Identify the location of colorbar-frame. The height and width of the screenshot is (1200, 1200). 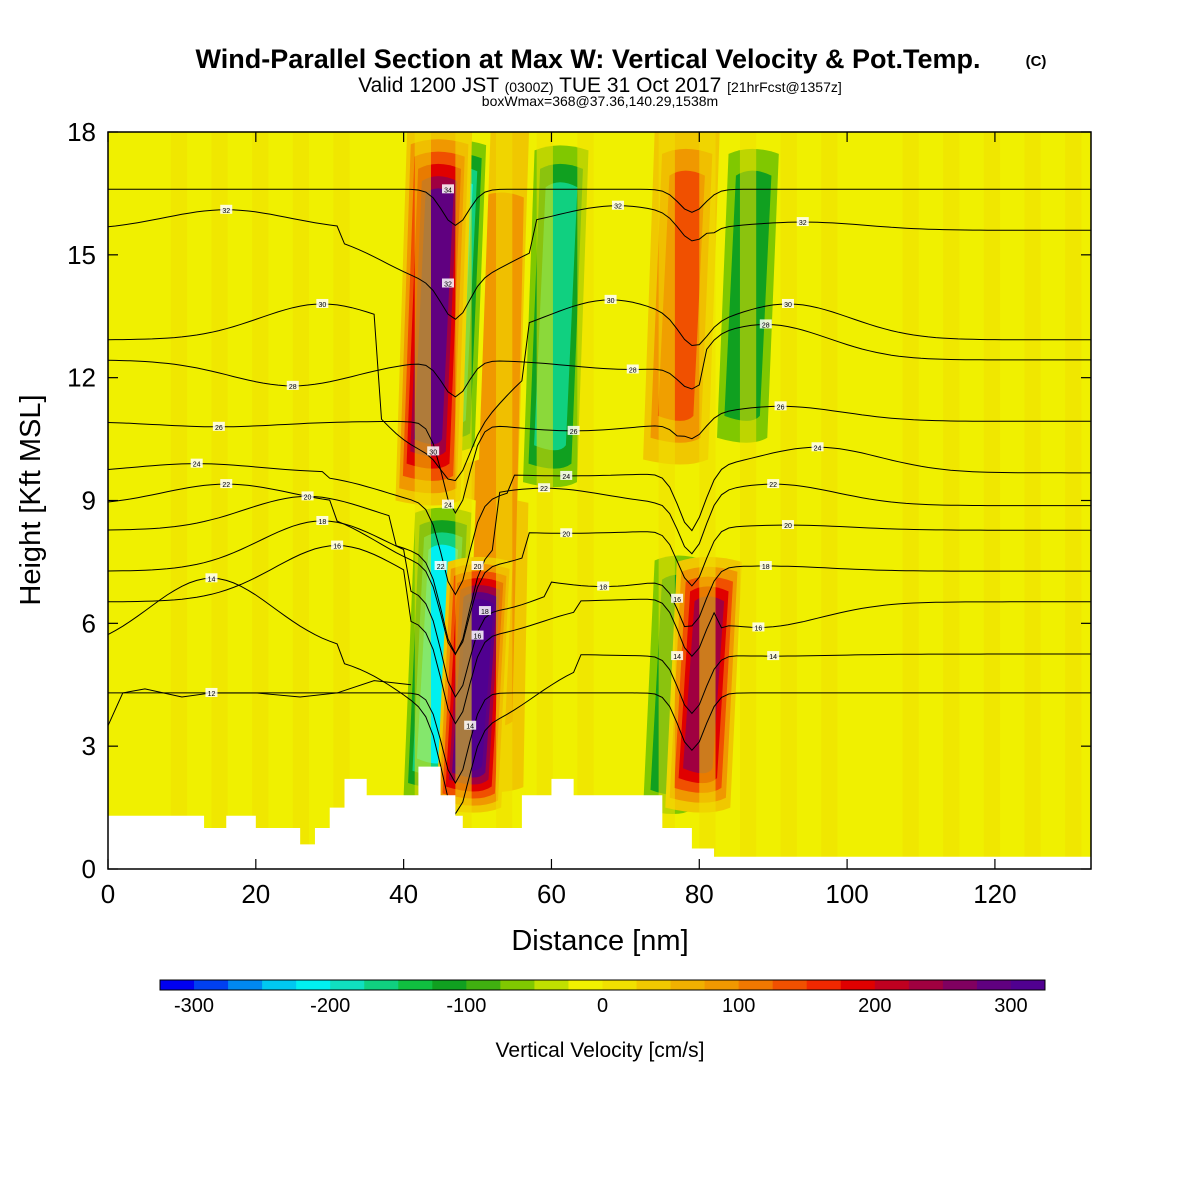
(602, 985).